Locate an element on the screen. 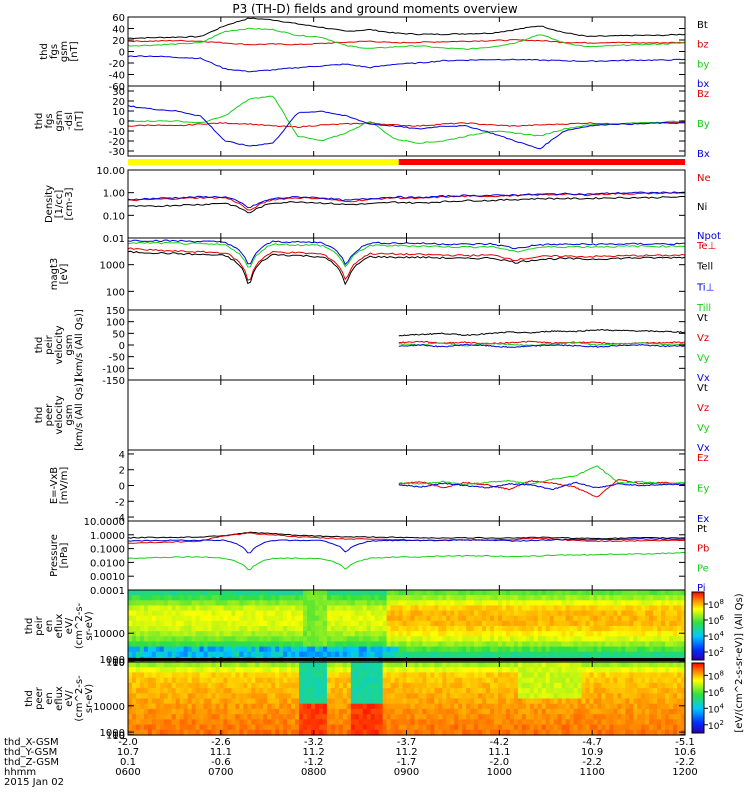  y-axis-label: gsm is located at coordinates (69, 344).